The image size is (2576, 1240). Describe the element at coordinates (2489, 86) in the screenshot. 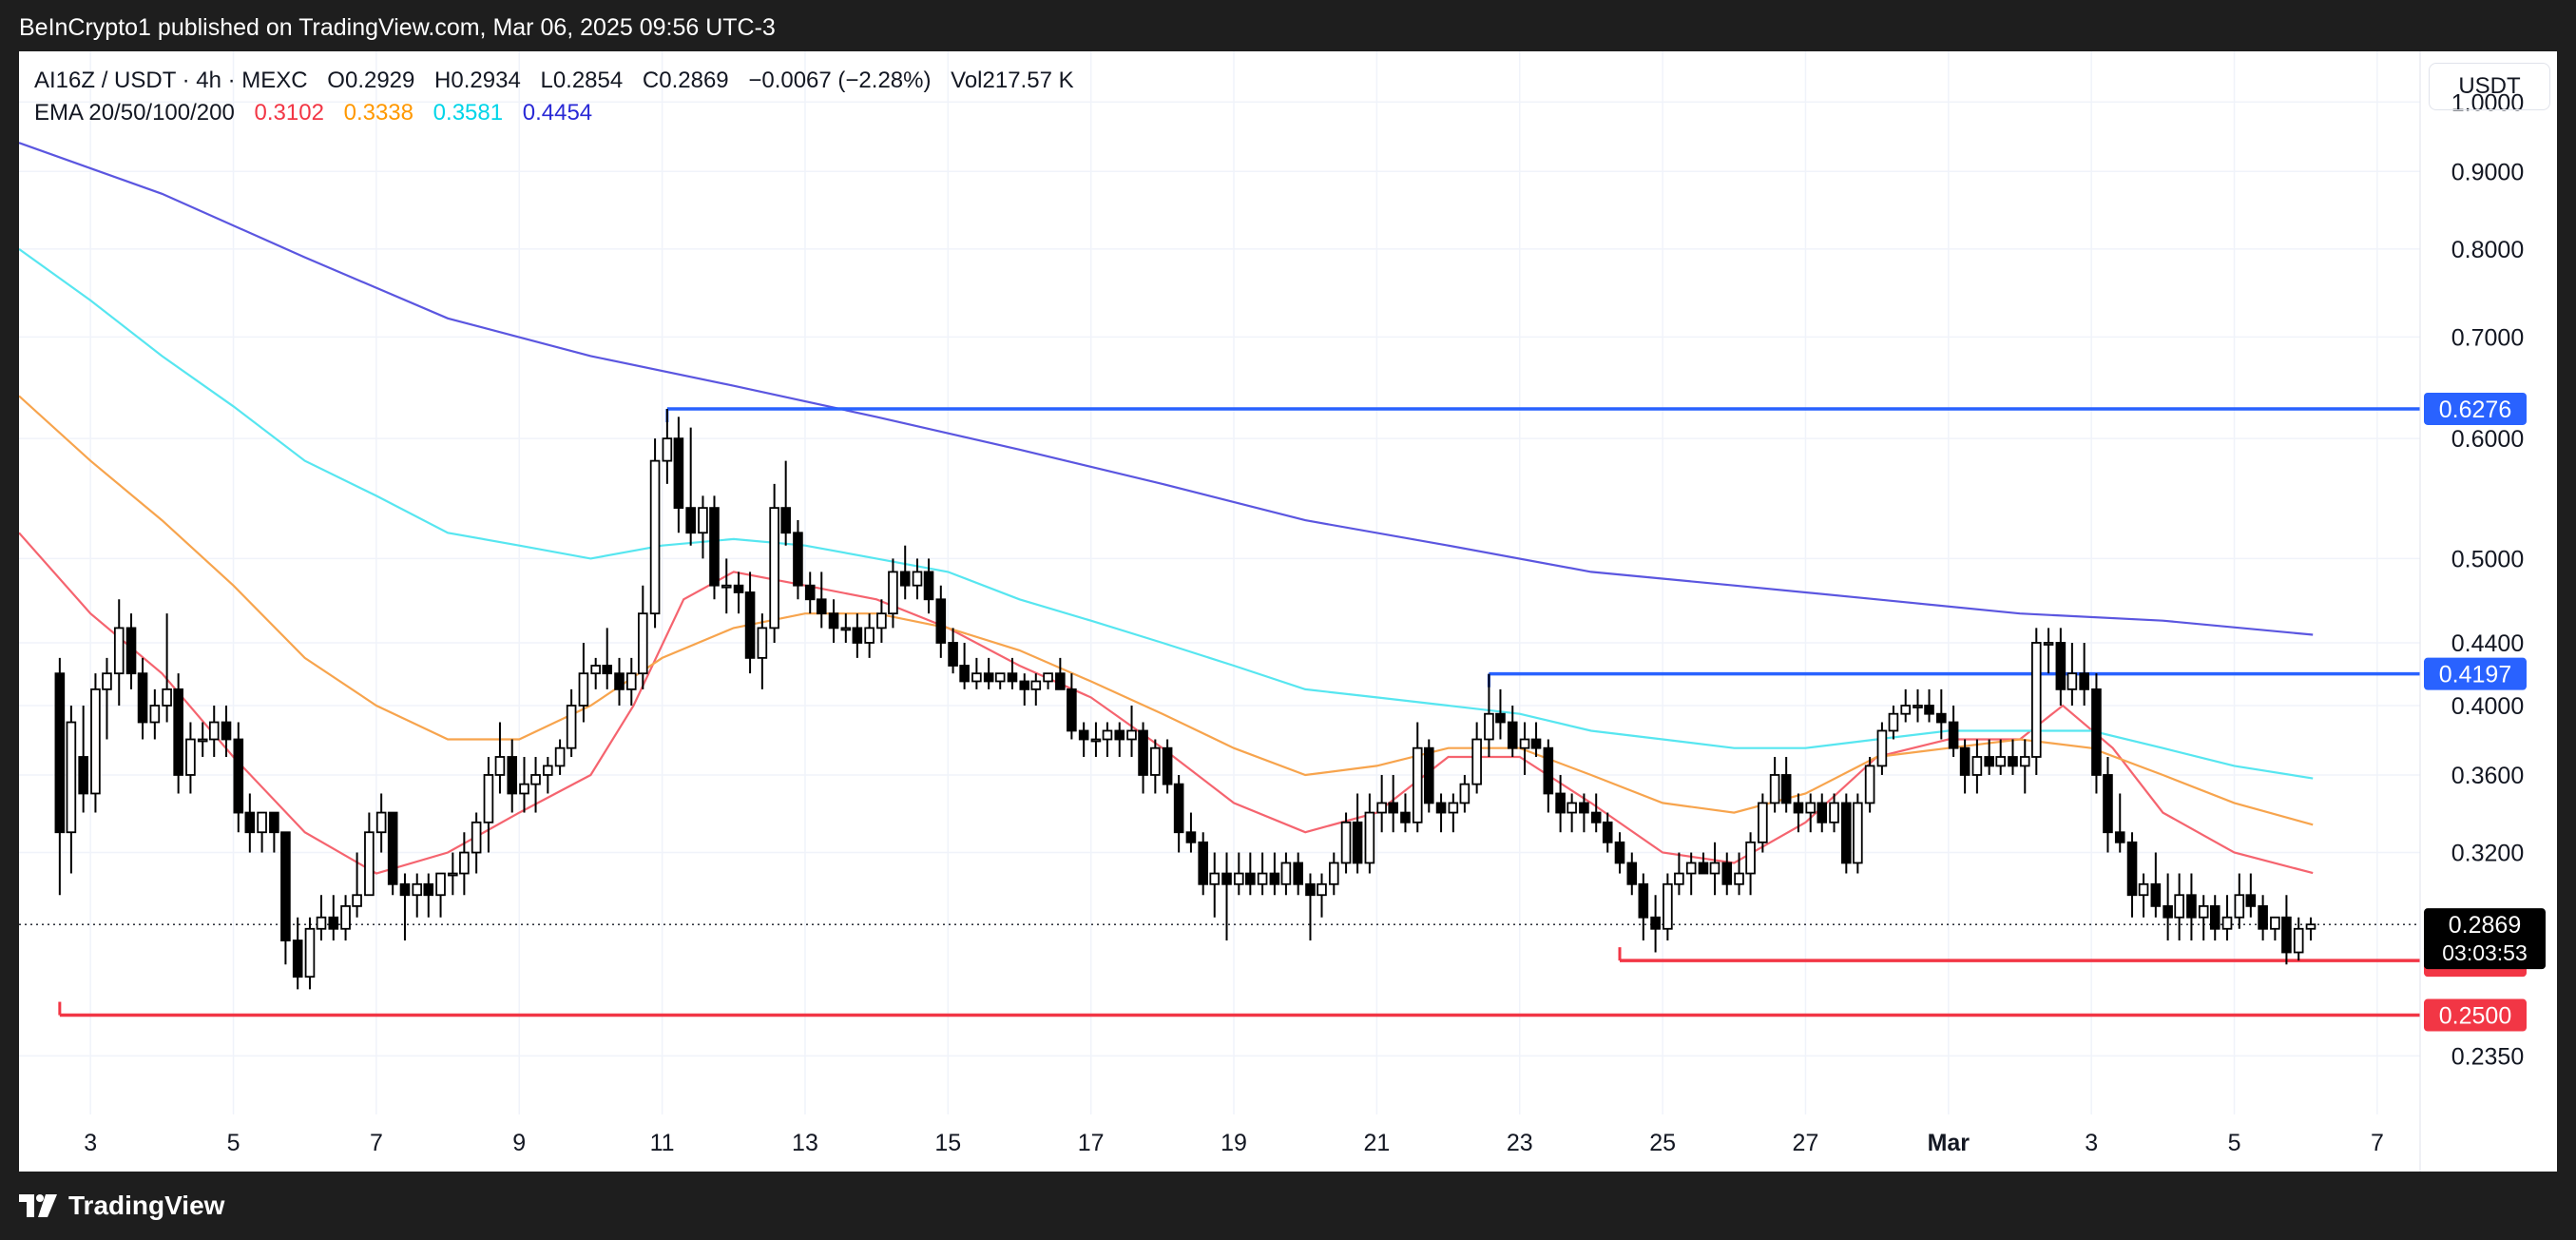

I see `currency-button: USDT` at that location.